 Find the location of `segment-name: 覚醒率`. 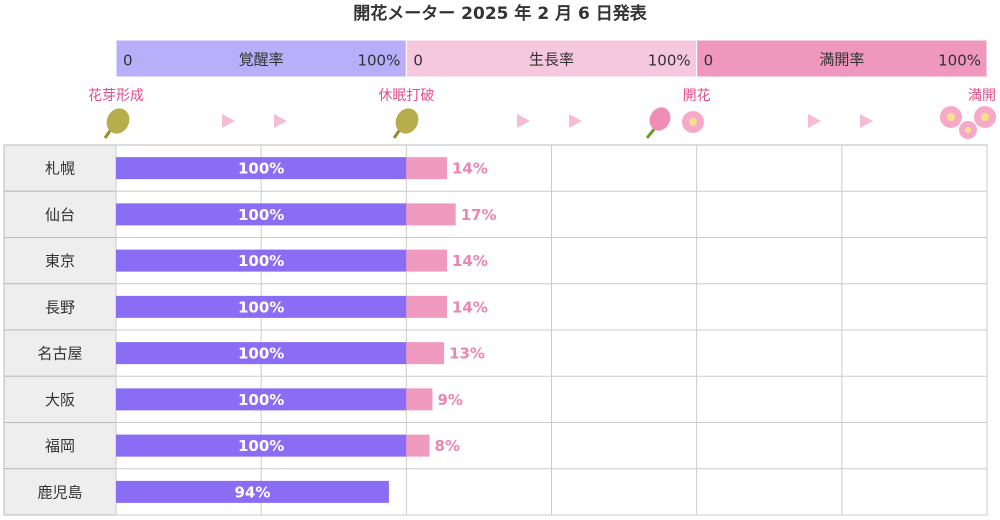

segment-name: 覚醒率 is located at coordinates (261, 60).